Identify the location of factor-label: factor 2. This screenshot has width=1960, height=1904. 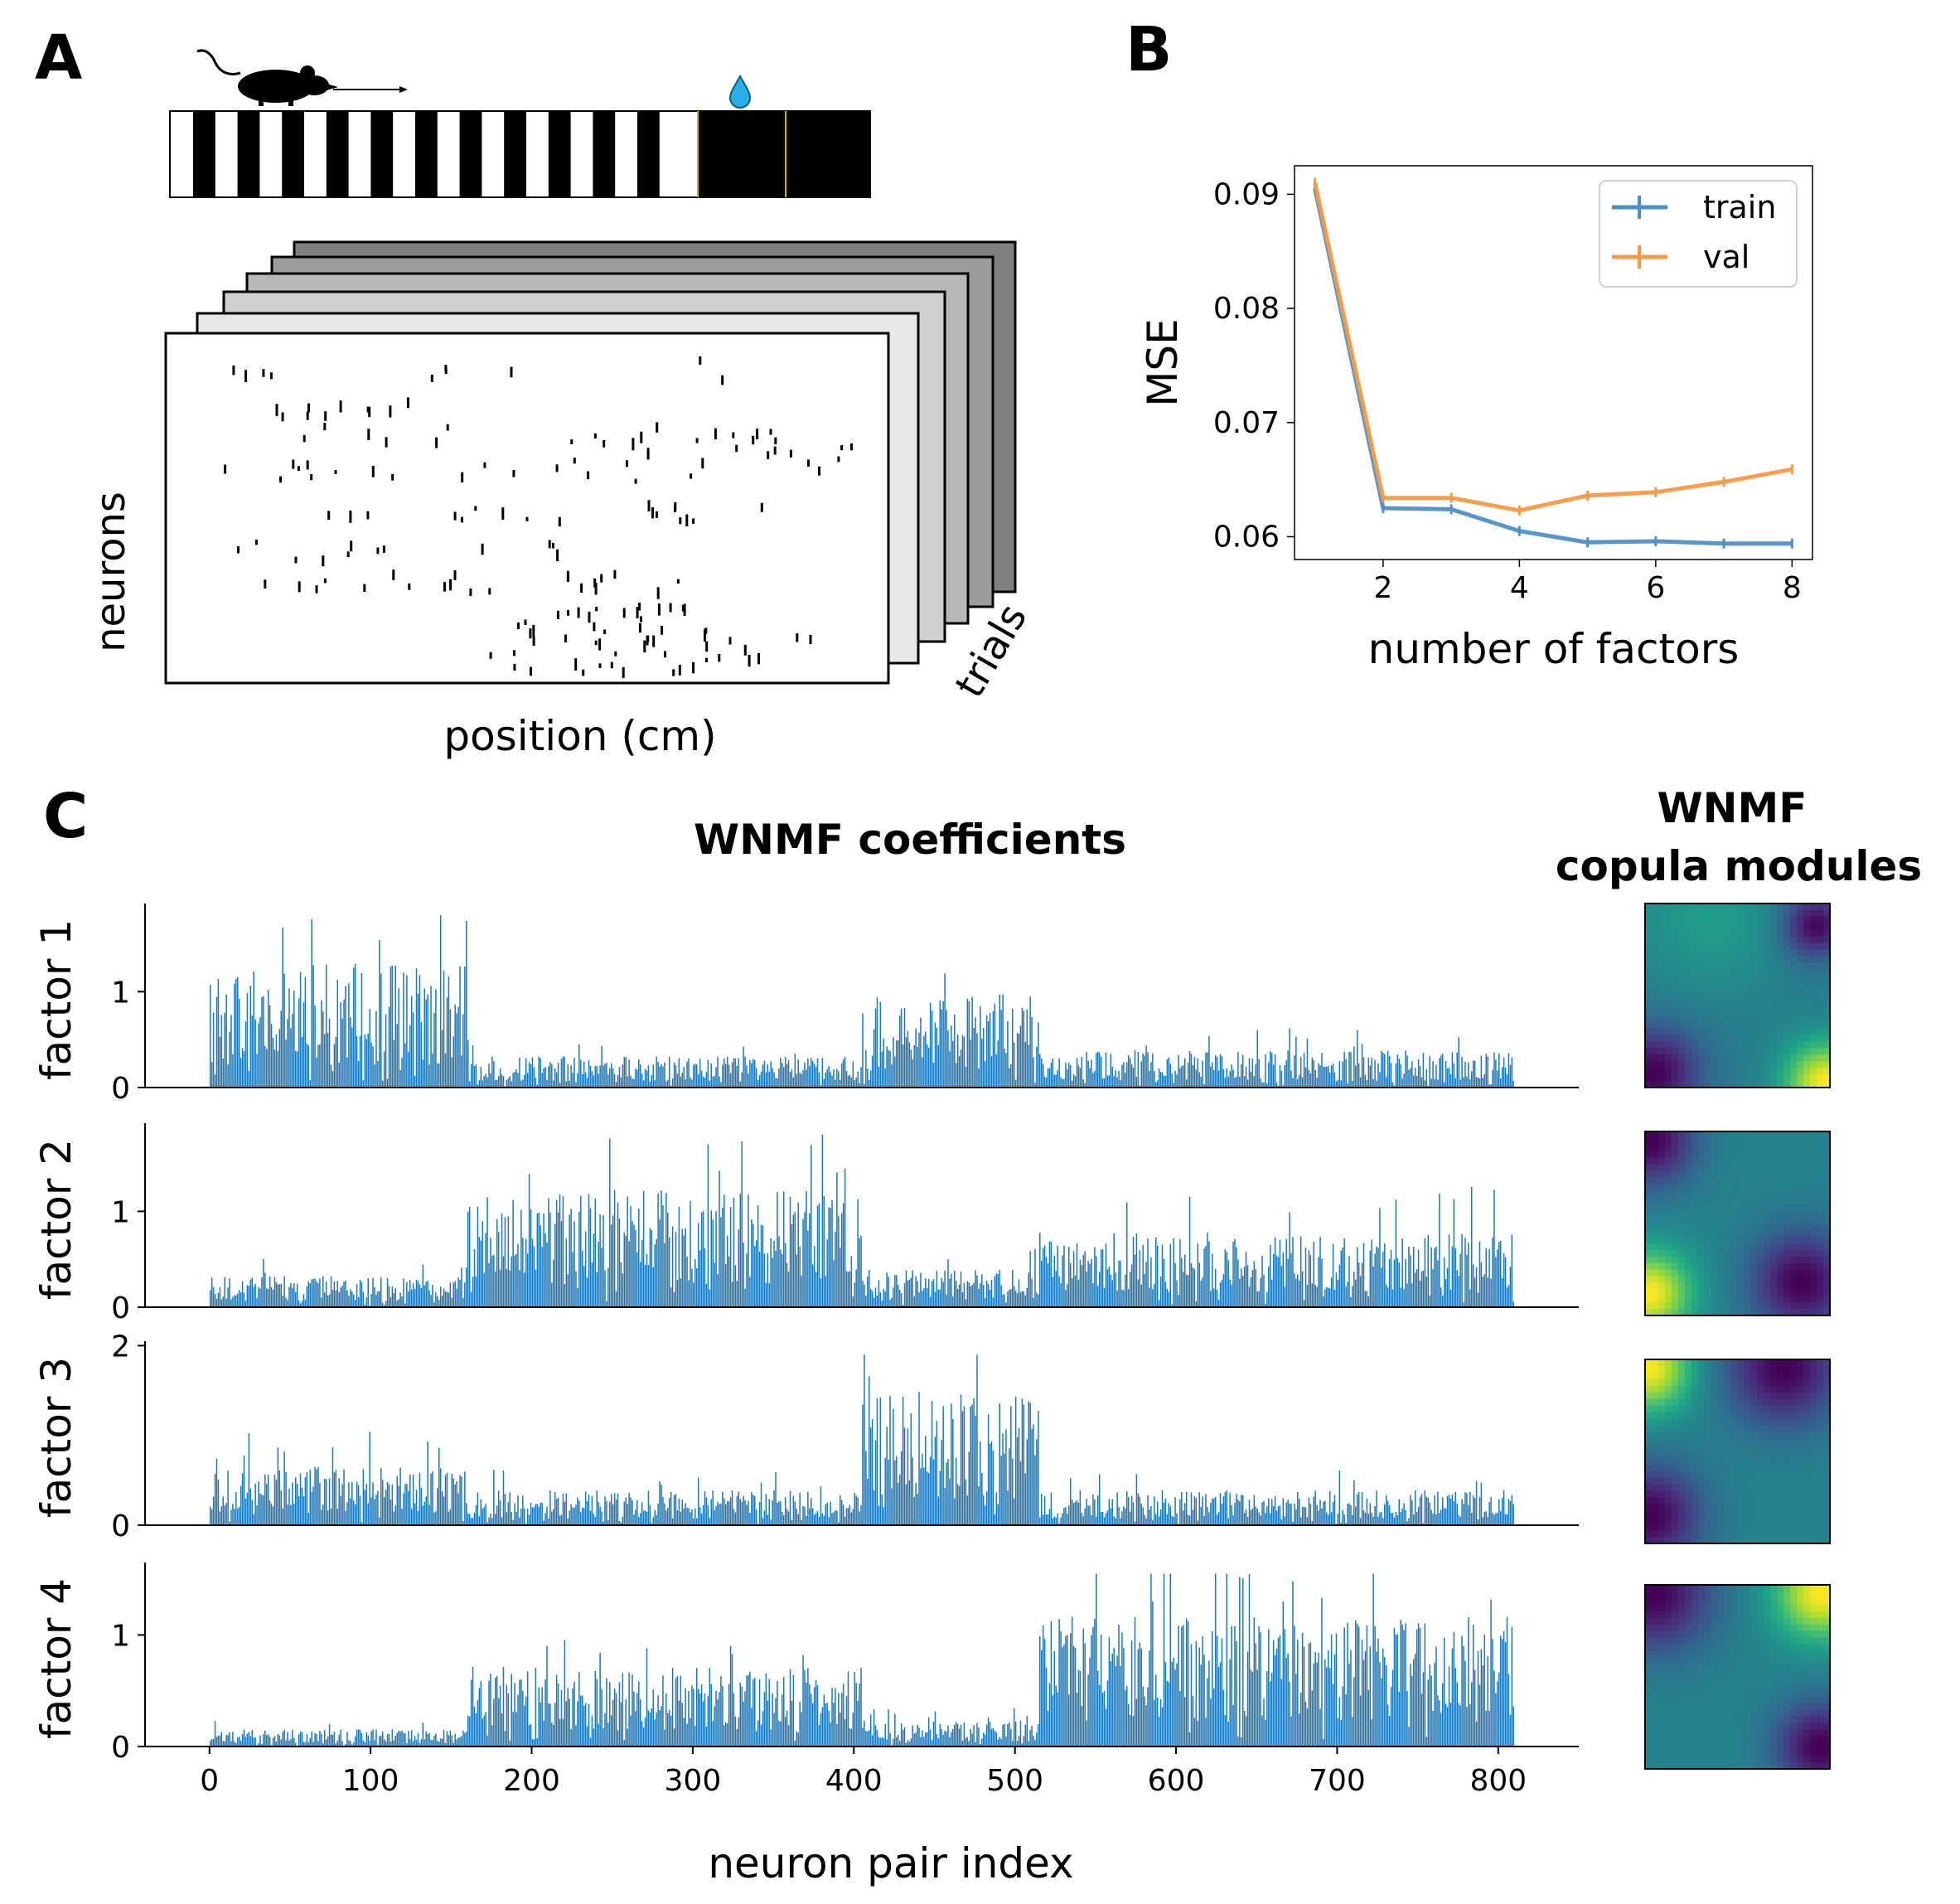
(56, 1219).